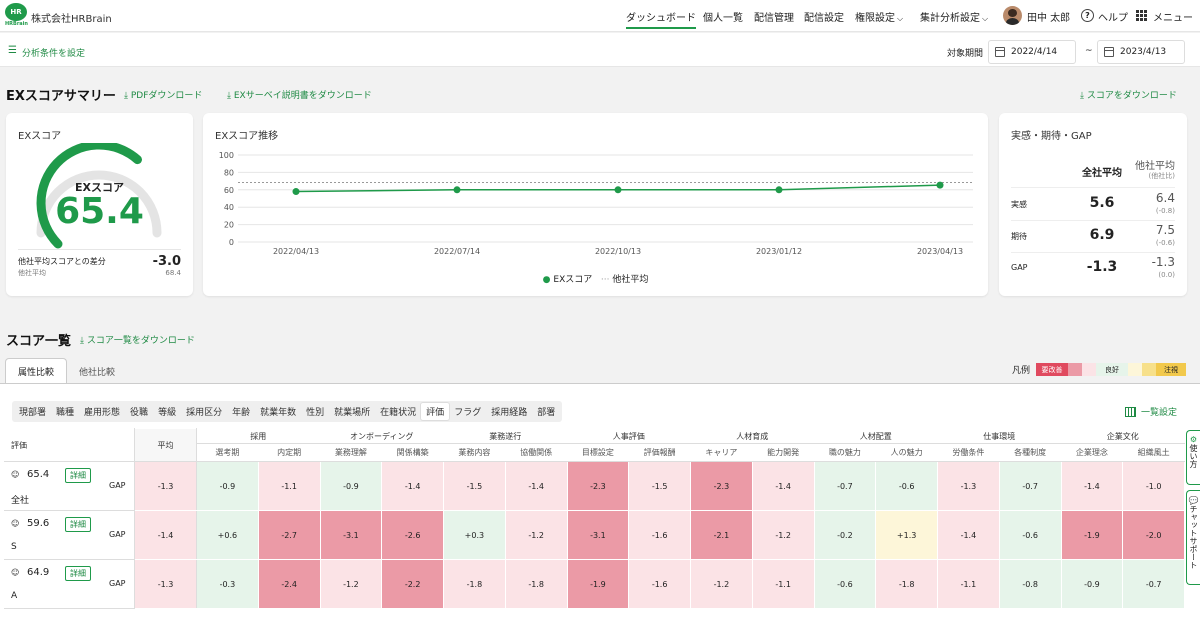 Image resolution: width=1200 pixels, height=618 pixels. I want to click on start-date-value: 2022/4/14, so click(1034, 52).